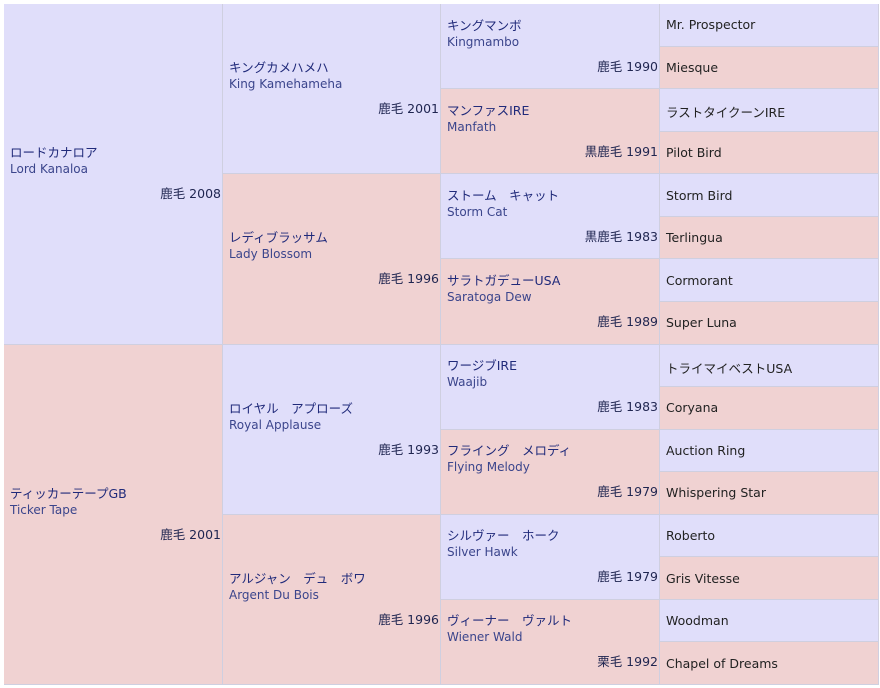 The height and width of the screenshot is (688, 880). What do you see at coordinates (769, 451) in the screenshot?
I see `gen4-horse-cell: Auction Ring` at bounding box center [769, 451].